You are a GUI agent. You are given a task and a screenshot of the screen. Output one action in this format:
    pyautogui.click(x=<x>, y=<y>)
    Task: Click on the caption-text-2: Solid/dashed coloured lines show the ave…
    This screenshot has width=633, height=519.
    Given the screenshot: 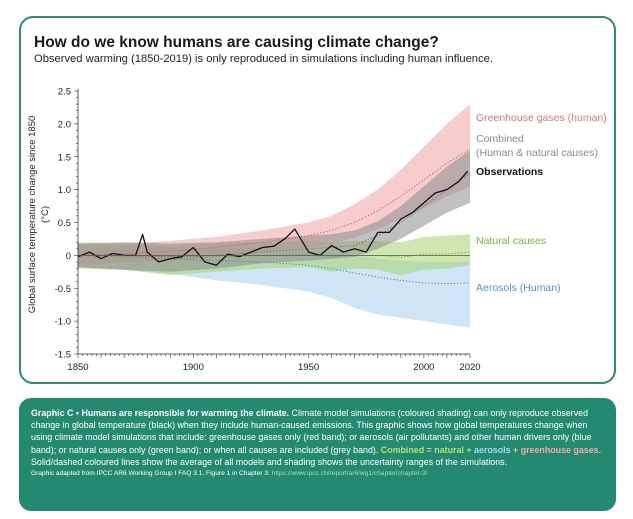 What is the action you would take?
    pyautogui.click(x=269, y=461)
    